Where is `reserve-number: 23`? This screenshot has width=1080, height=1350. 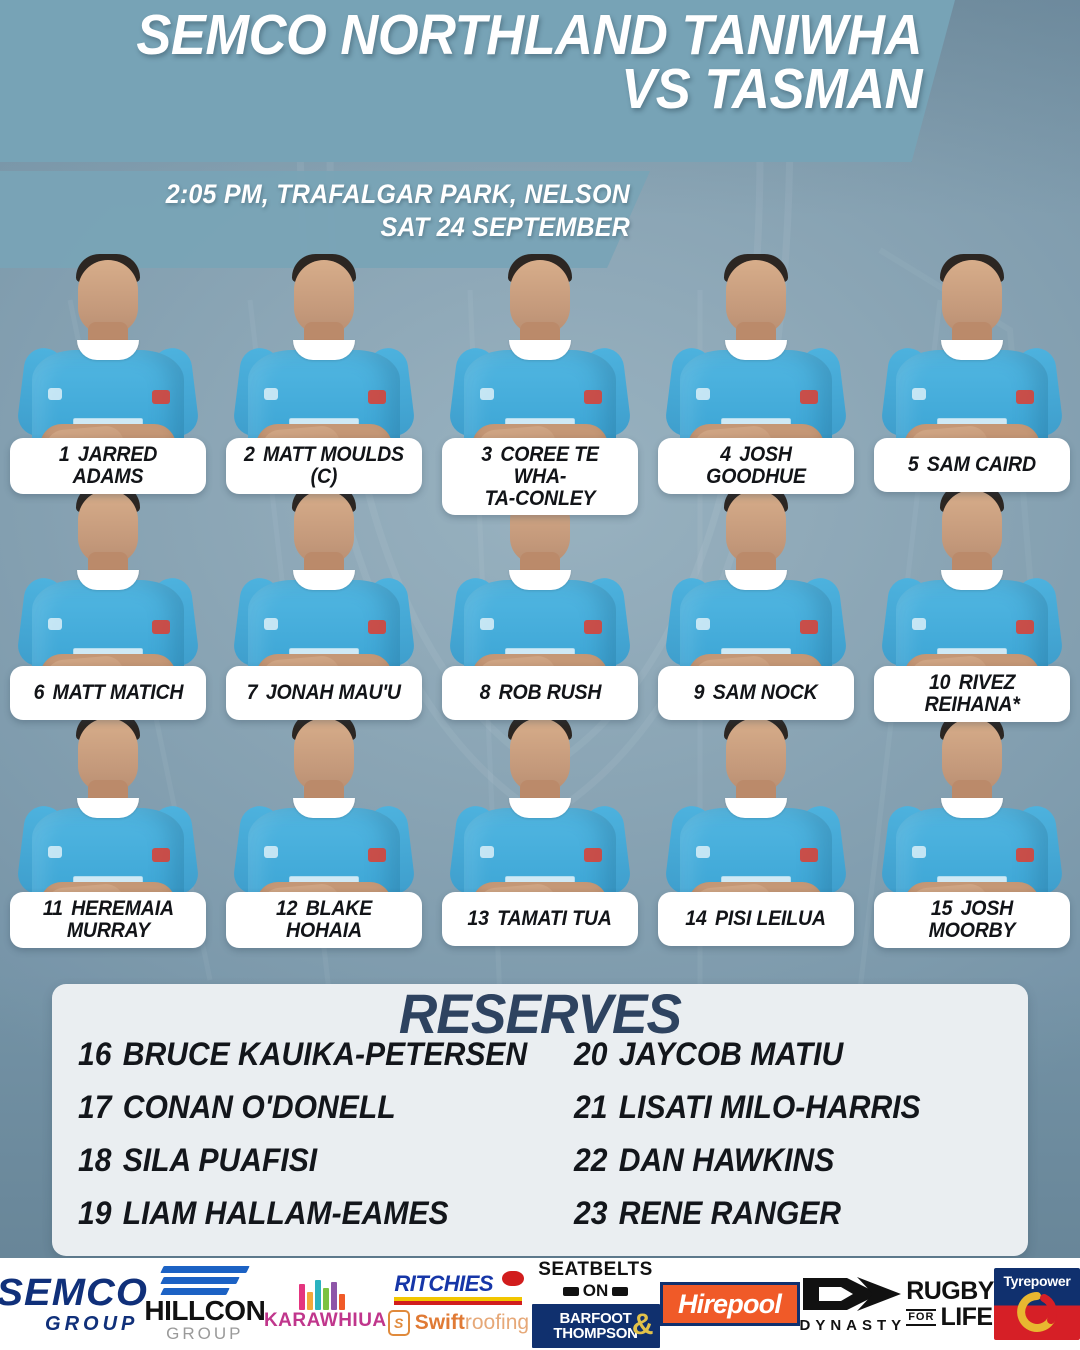
reserve-number: 23 is located at coordinates (591, 1213).